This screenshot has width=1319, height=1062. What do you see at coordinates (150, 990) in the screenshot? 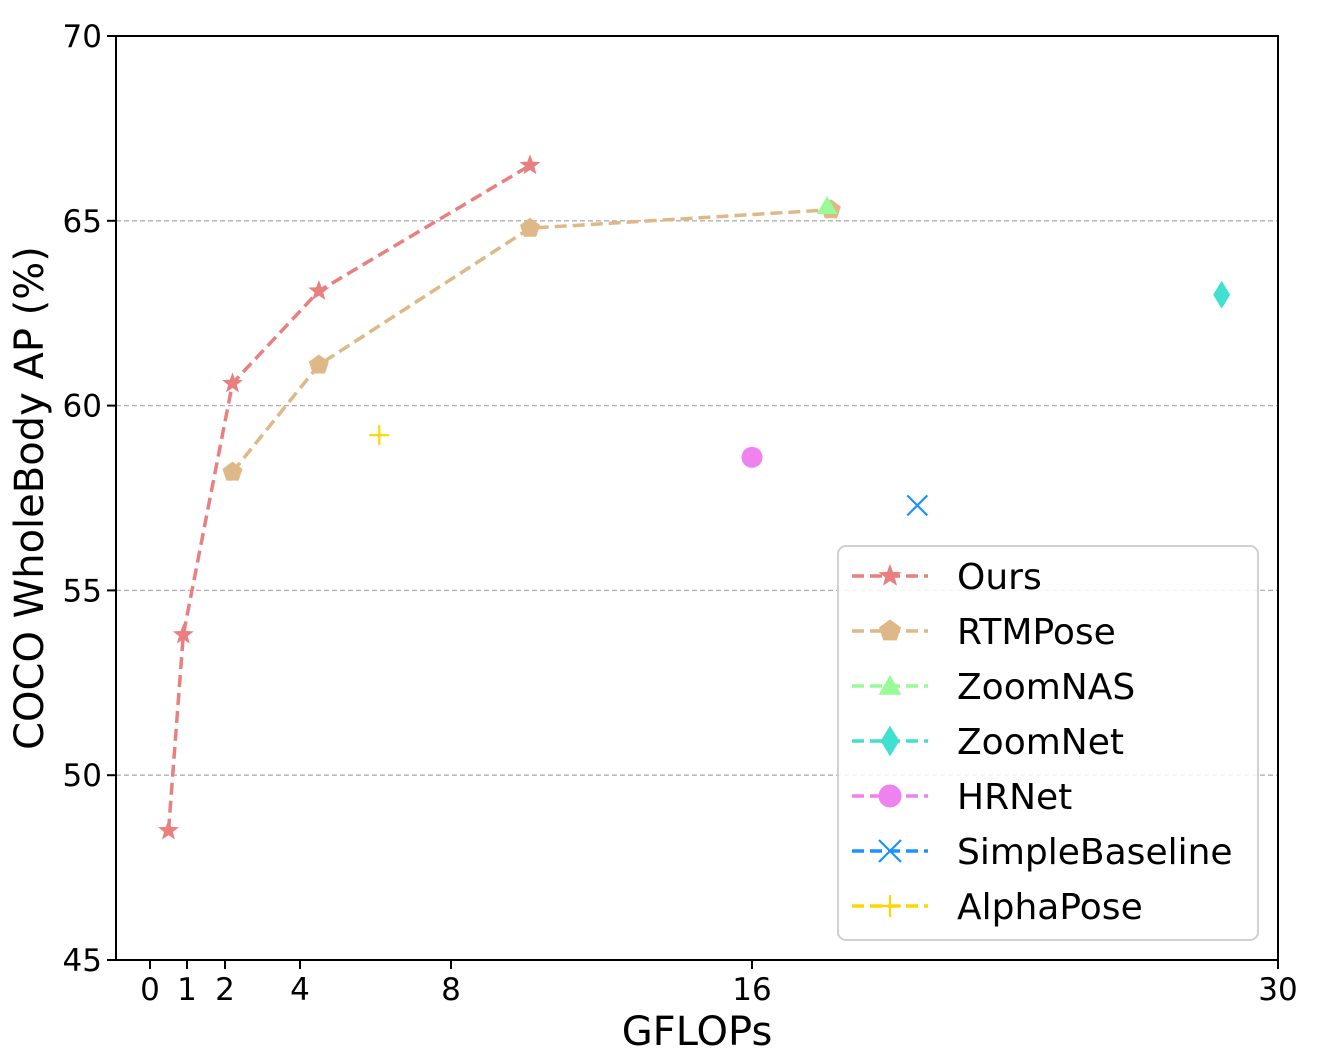
I see `x-tick-label: 0` at bounding box center [150, 990].